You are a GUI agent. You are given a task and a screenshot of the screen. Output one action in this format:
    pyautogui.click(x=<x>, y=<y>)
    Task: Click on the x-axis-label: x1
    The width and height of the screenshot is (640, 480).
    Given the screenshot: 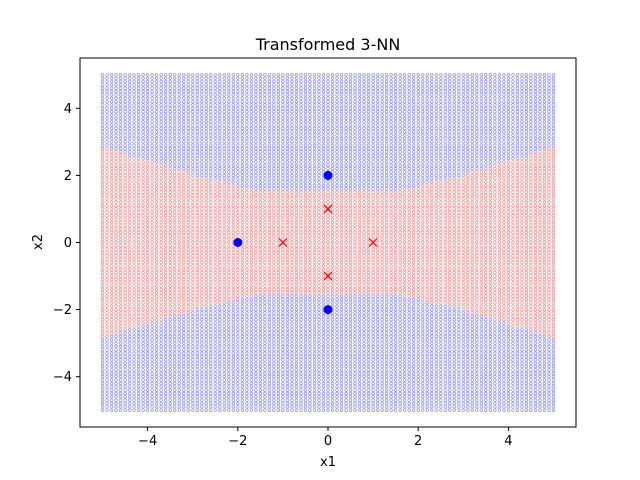 What is the action you would take?
    pyautogui.click(x=328, y=462)
    